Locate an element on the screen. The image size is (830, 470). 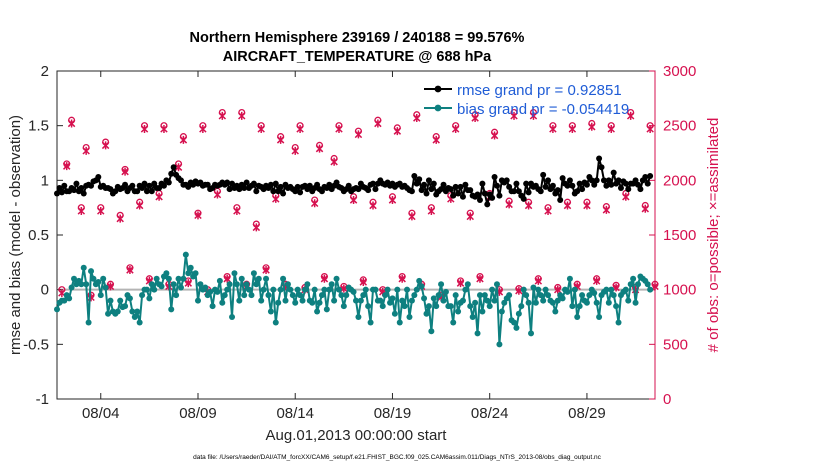
rmse-series is located at coordinates (354, 181).